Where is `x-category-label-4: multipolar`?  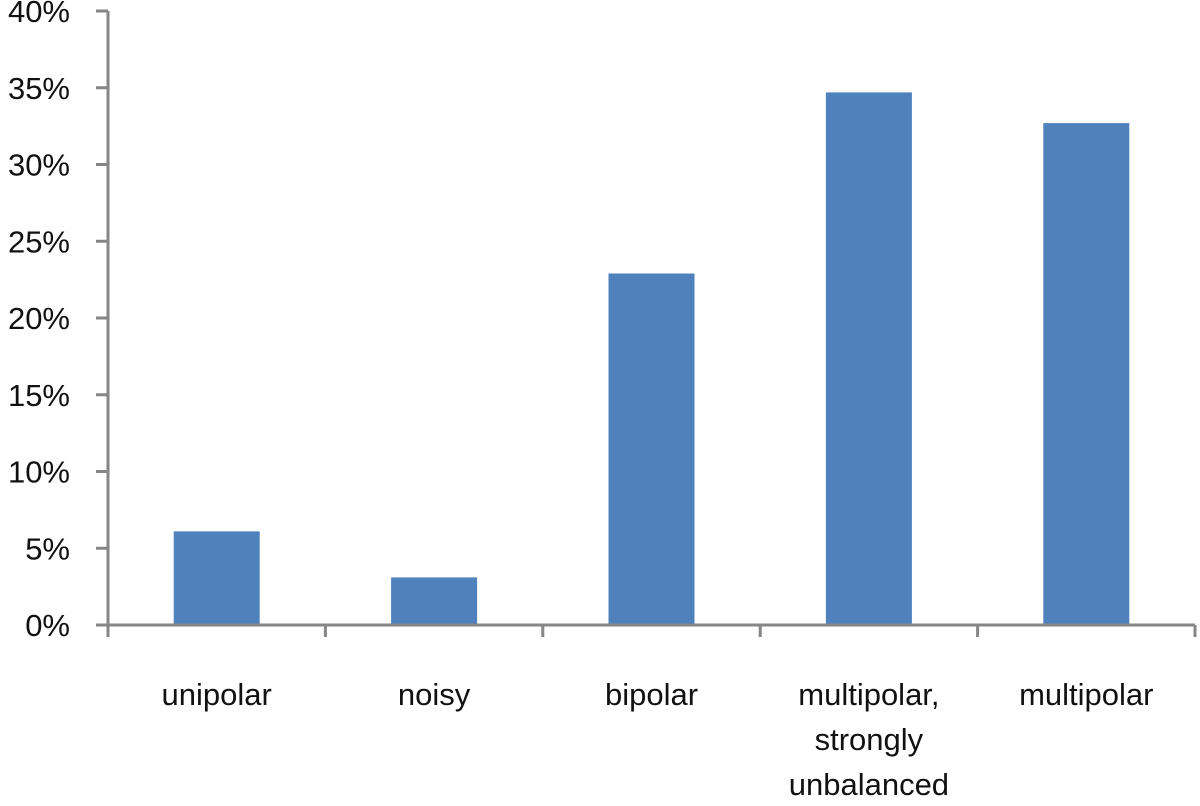 x-category-label-4: multipolar is located at coordinates (1086, 694).